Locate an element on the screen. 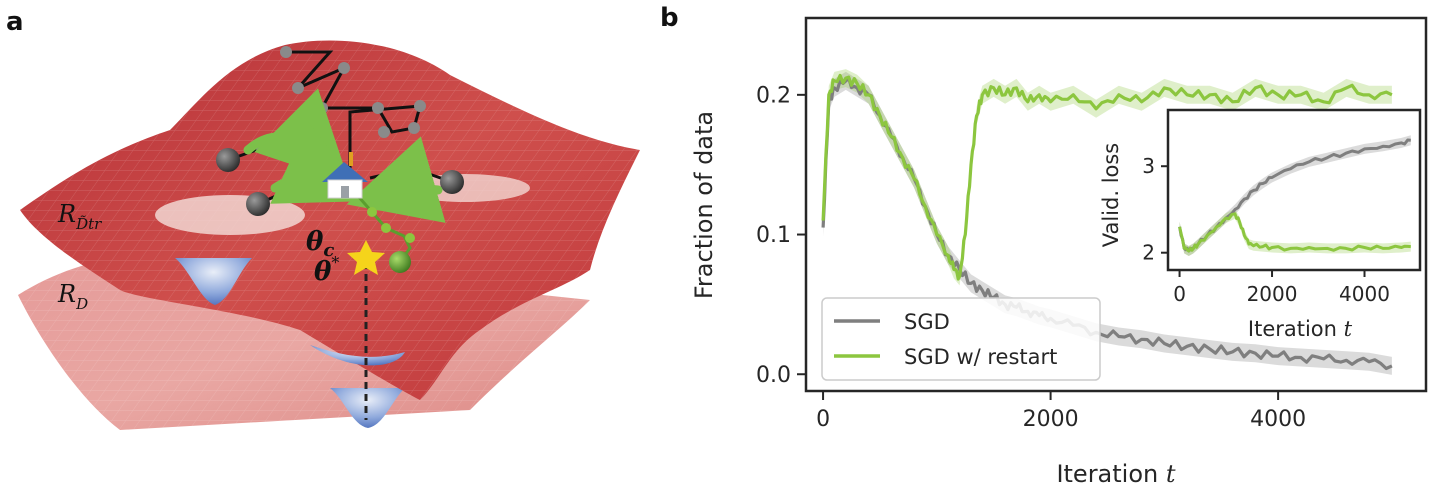 This screenshot has height=494, width=1436. restart-end-ball is located at coordinates (400, 262).